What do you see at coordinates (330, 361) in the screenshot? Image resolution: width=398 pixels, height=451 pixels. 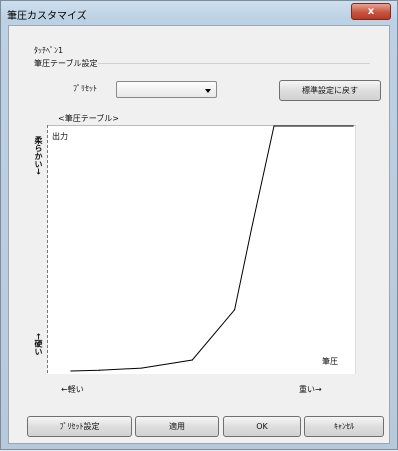 I see `pressure-axis-label: 筆圧` at bounding box center [330, 361].